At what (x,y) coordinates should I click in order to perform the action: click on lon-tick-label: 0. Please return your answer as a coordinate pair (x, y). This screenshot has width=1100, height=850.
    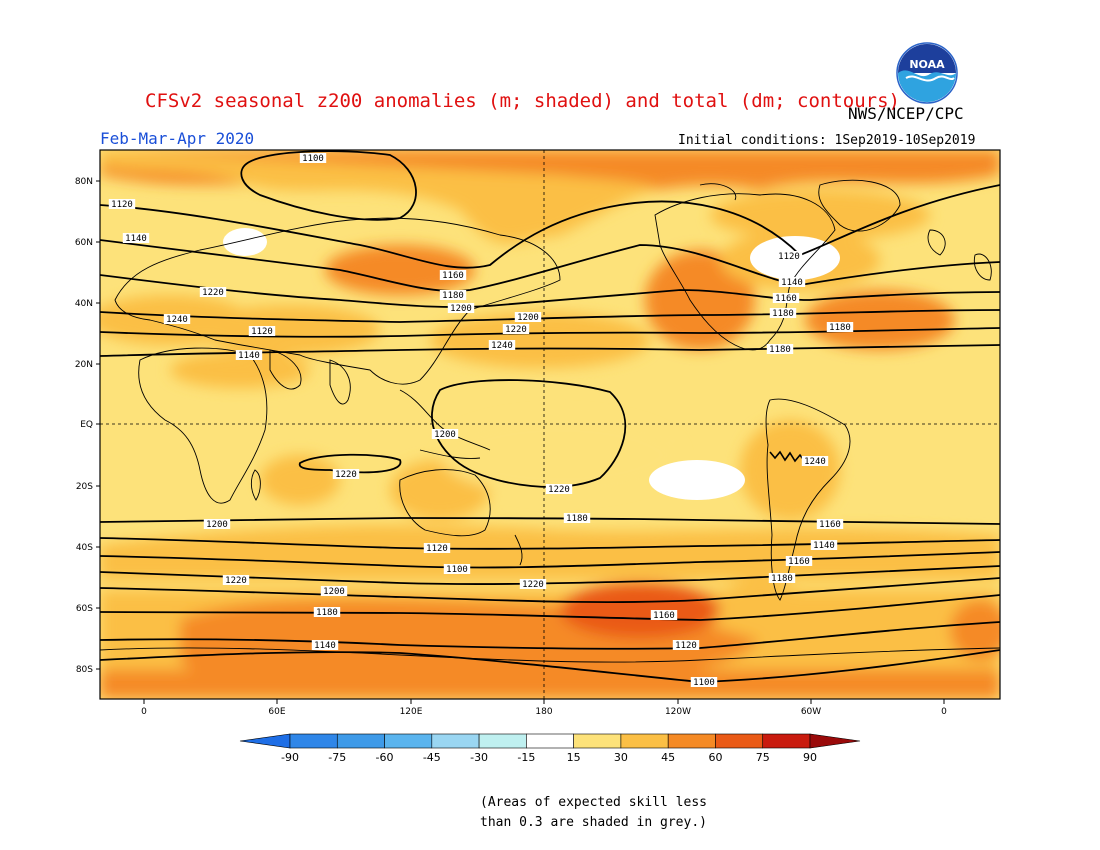
    Looking at the image, I should click on (944, 712).